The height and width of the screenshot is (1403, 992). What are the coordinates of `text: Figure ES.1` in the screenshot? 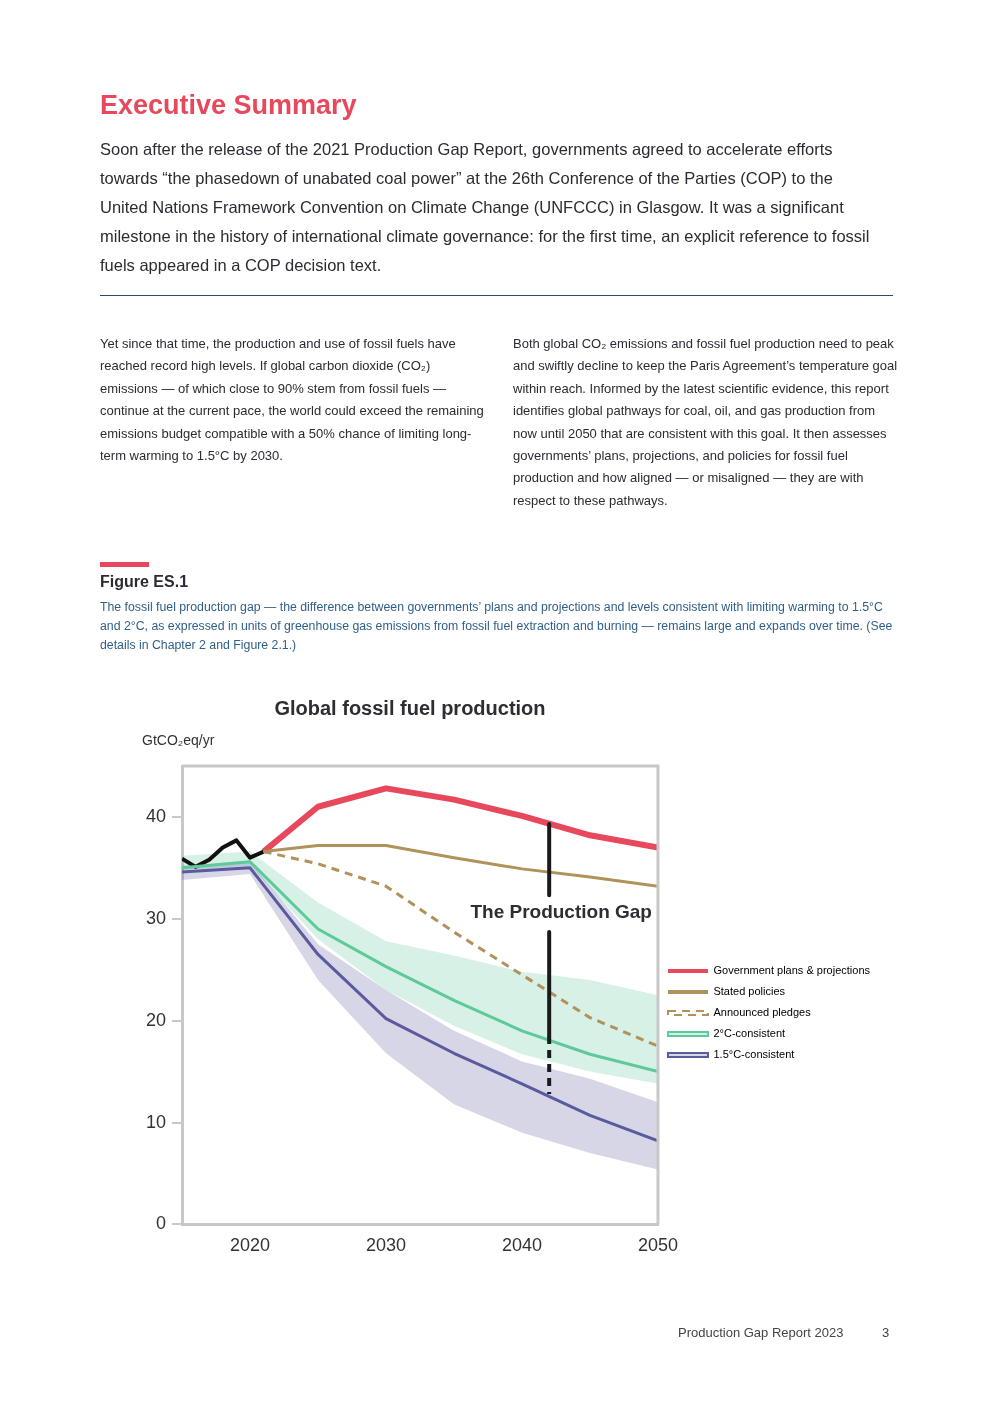 It's located at (144, 582).